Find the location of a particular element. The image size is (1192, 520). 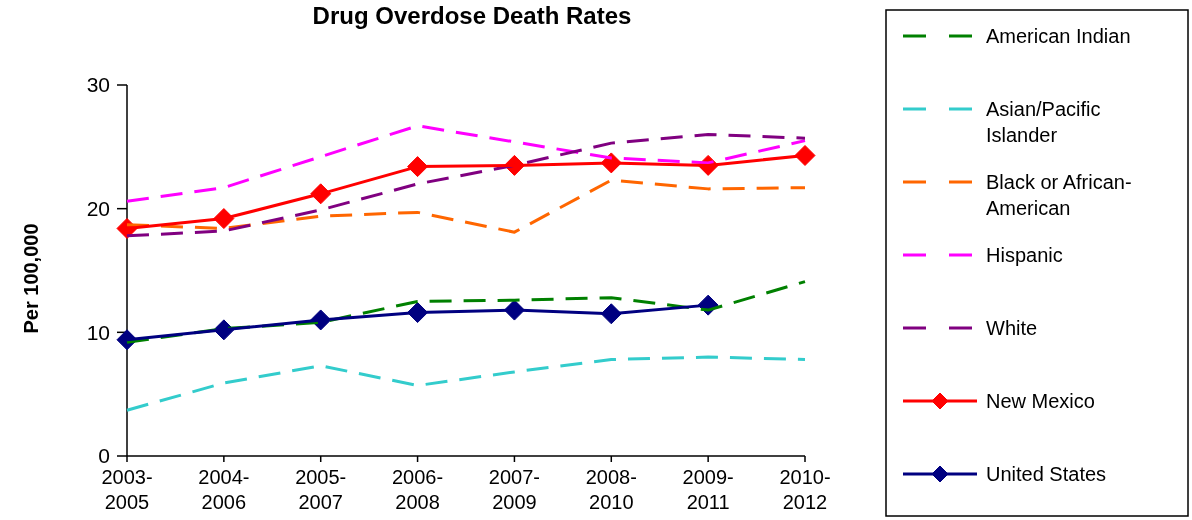

legend-label: New Mexico is located at coordinates (1040, 401).